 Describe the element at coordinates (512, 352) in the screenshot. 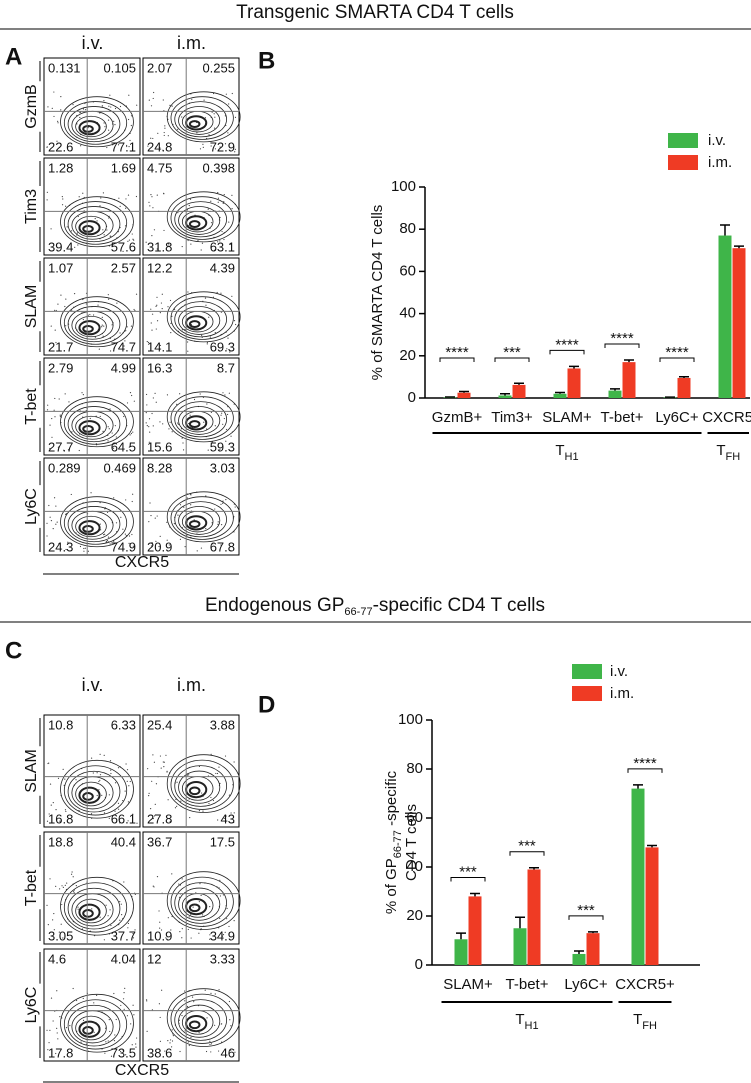

I see `significance-label: ***` at that location.